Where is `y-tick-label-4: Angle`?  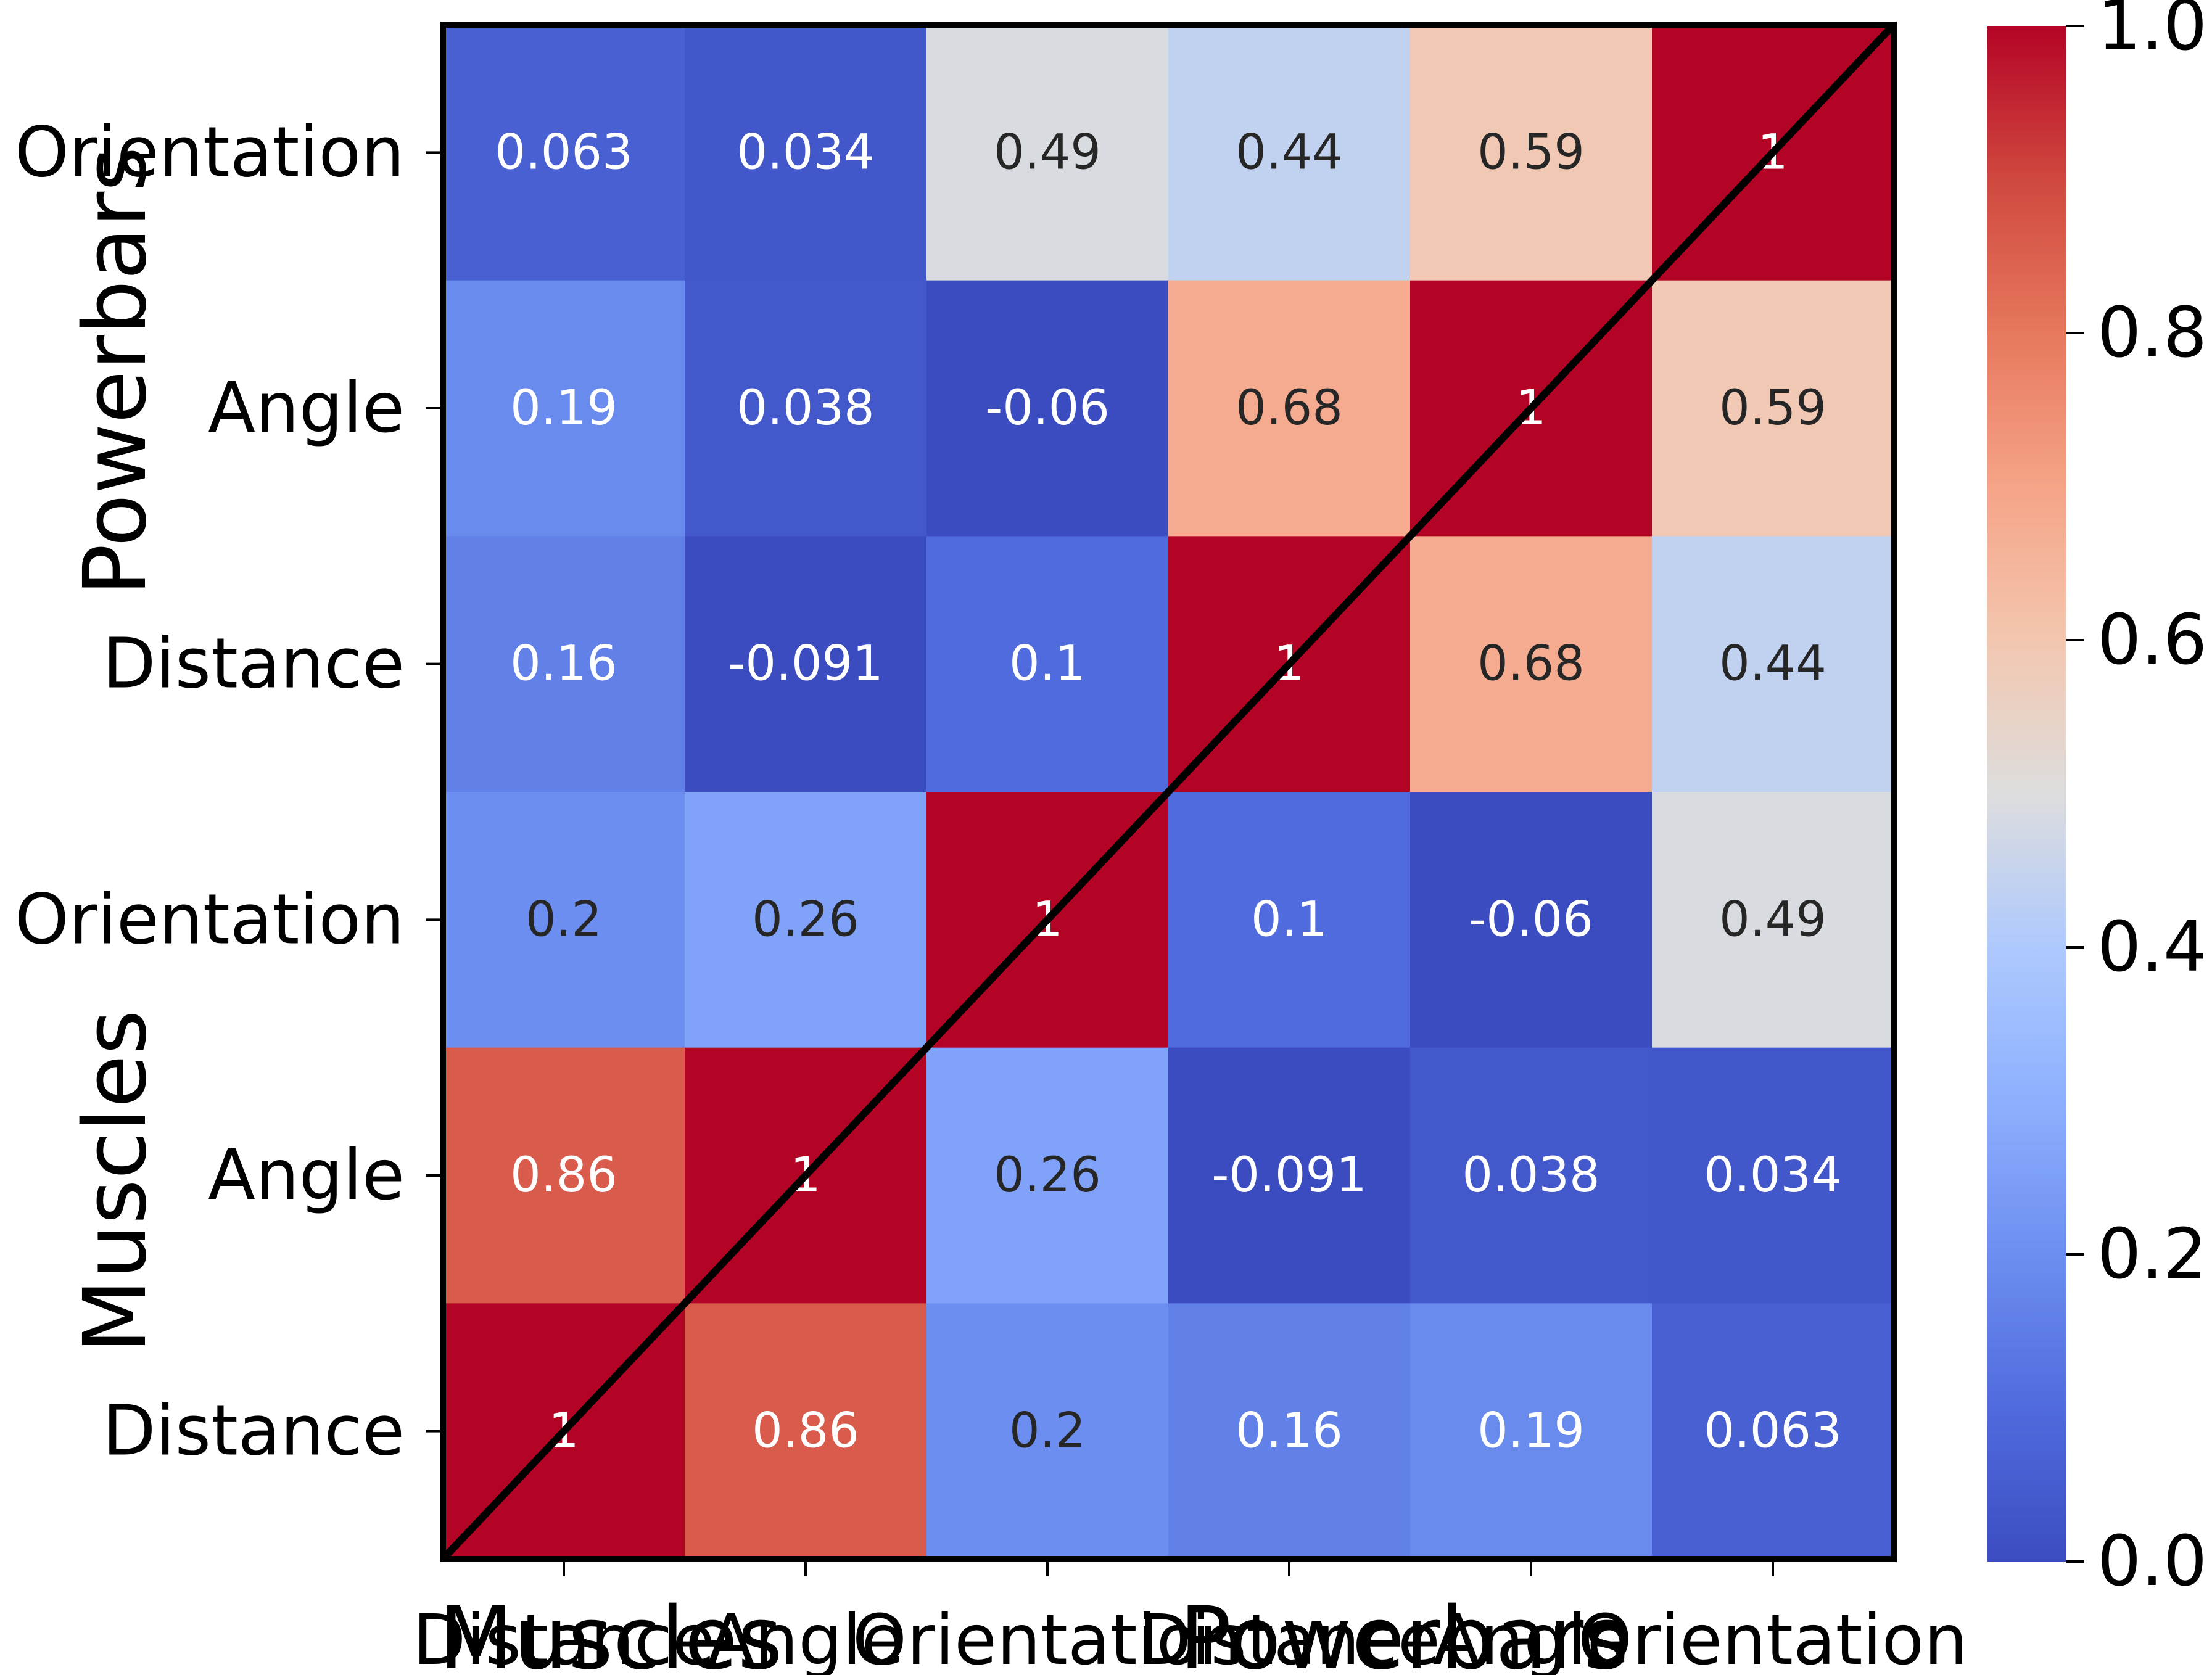 y-tick-label-4: Angle is located at coordinates (306, 1175).